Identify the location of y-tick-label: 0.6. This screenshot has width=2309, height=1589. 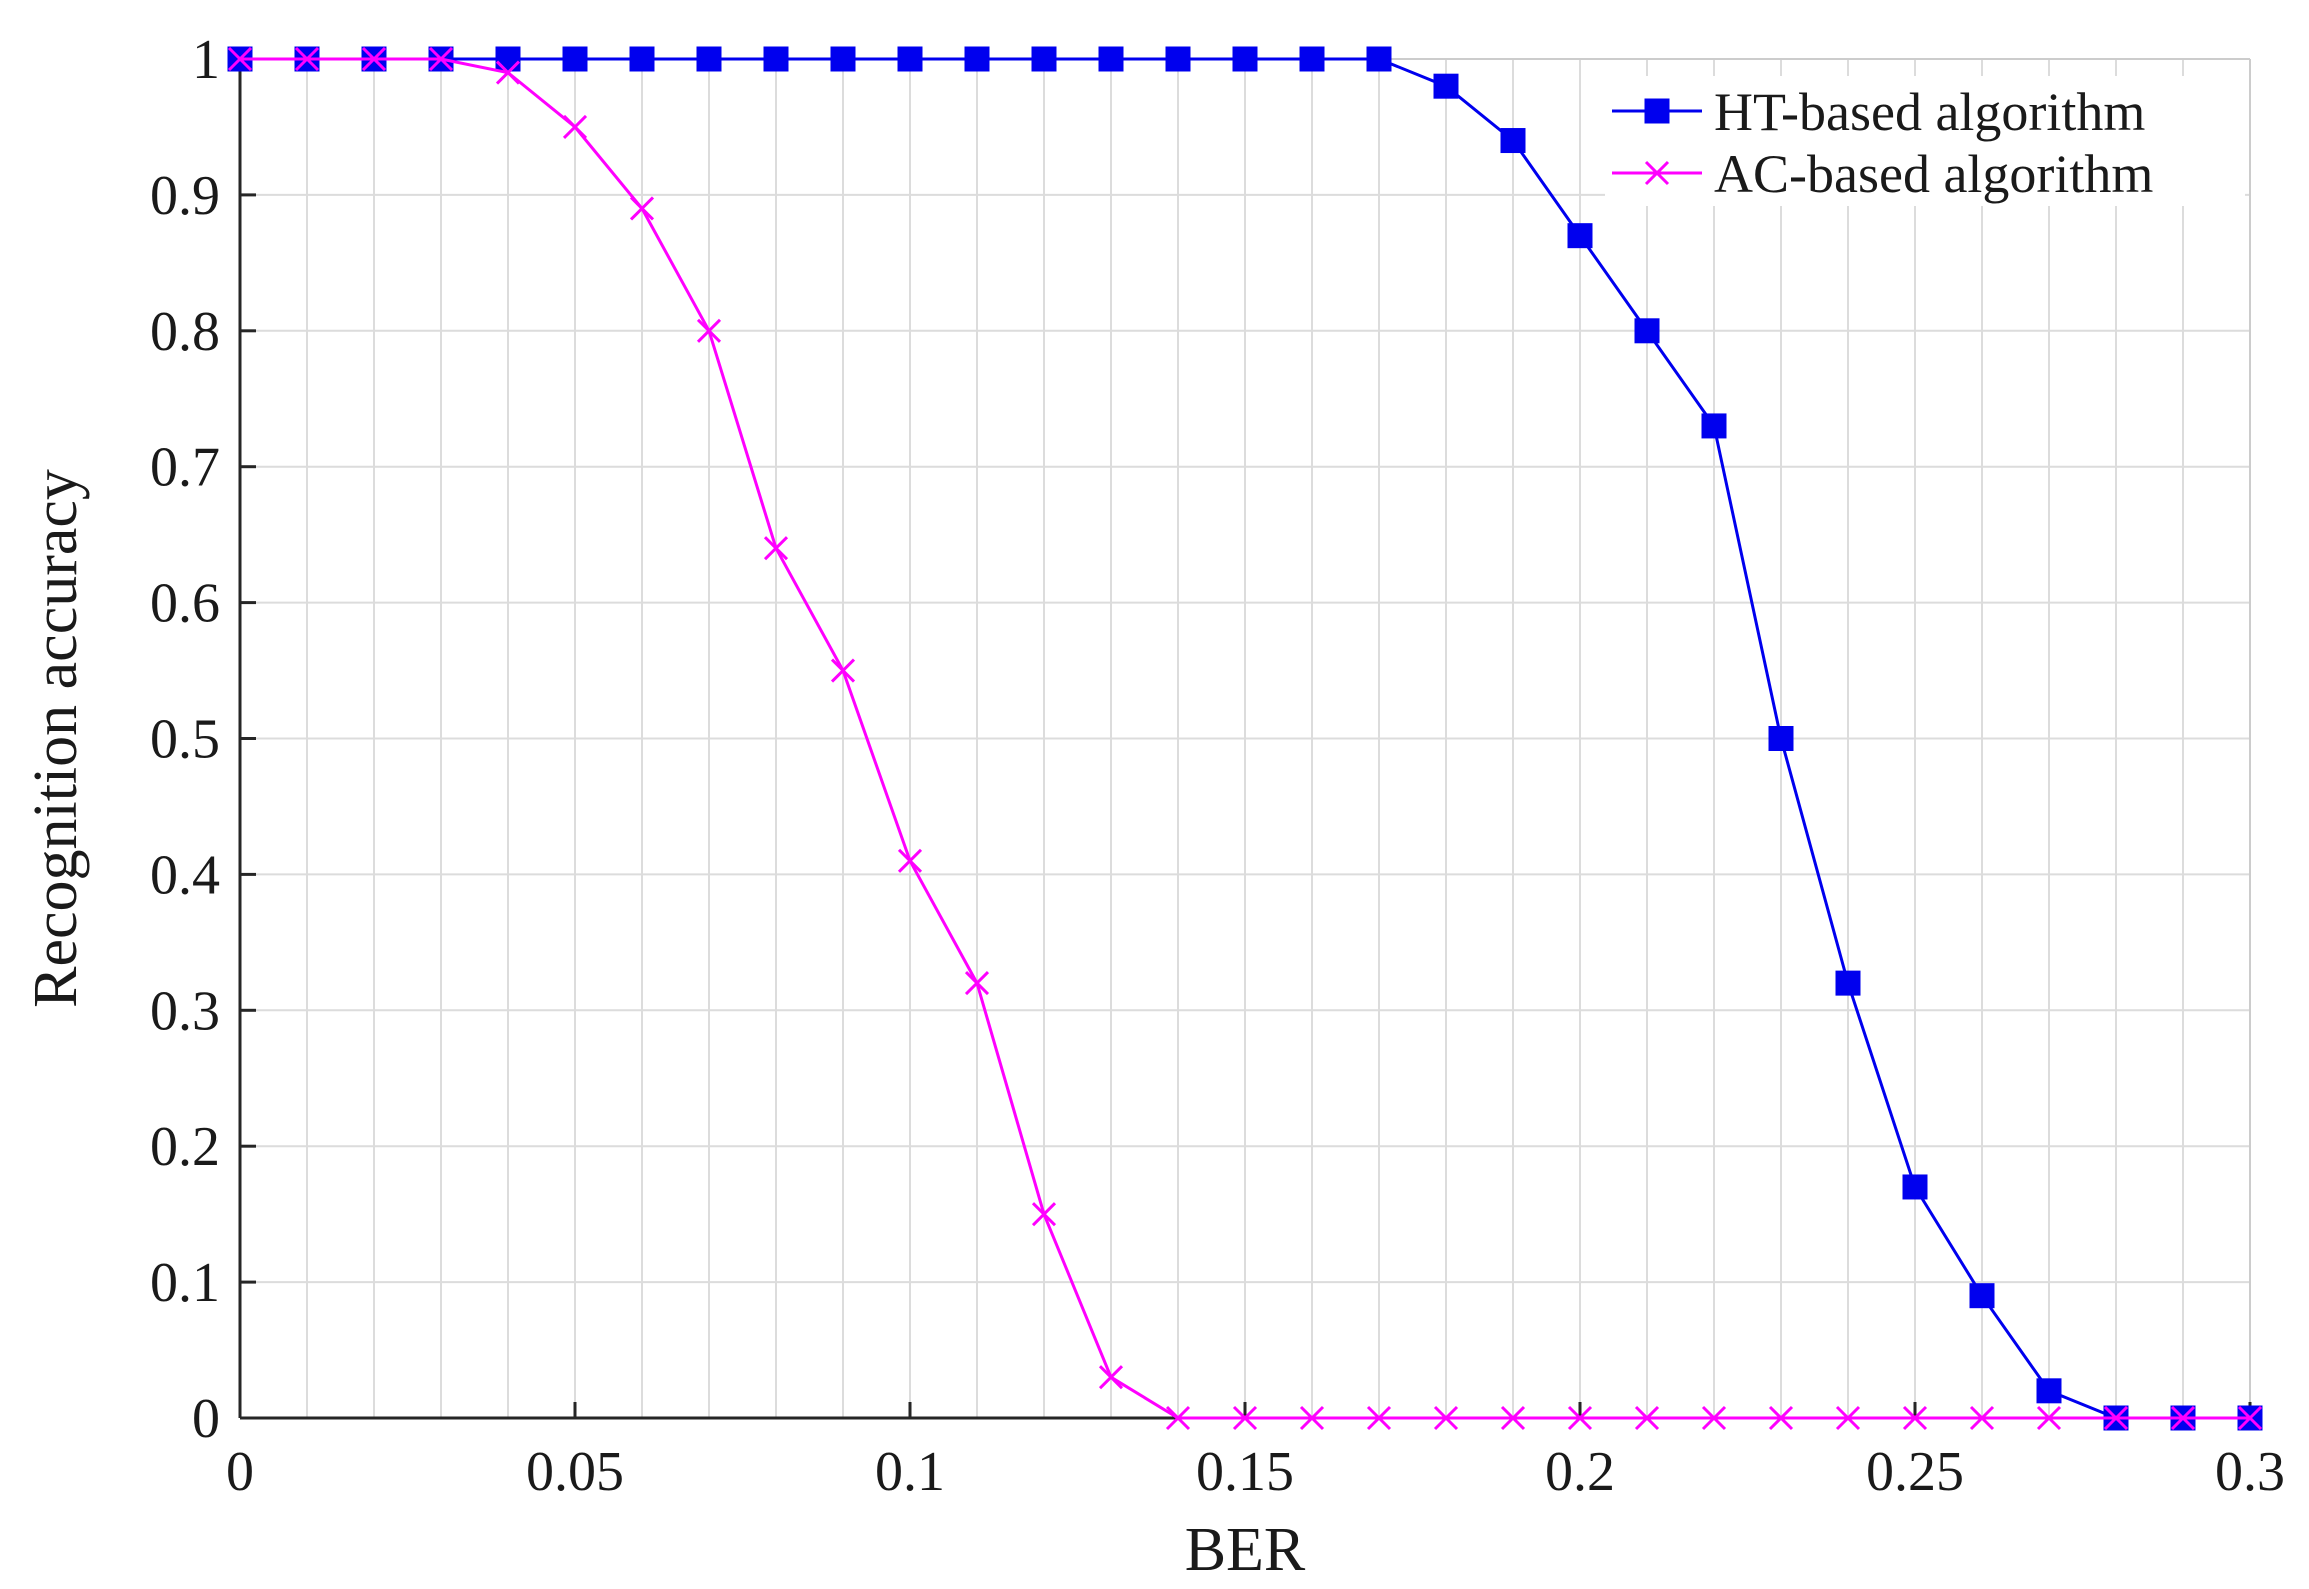
(185, 604).